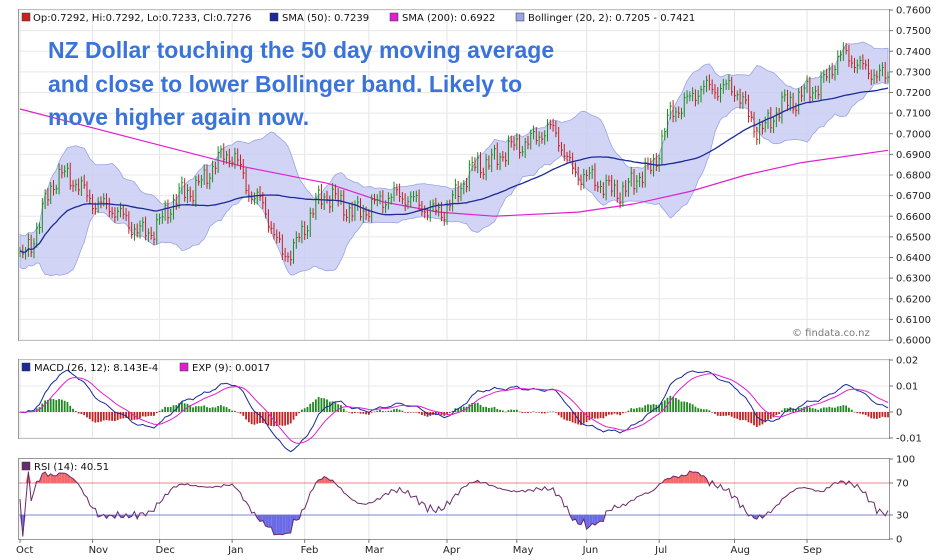 The width and height of the screenshot is (940, 560). Describe the element at coordinates (913, 114) in the screenshot. I see `price-y-tick-label: 0.7100` at that location.